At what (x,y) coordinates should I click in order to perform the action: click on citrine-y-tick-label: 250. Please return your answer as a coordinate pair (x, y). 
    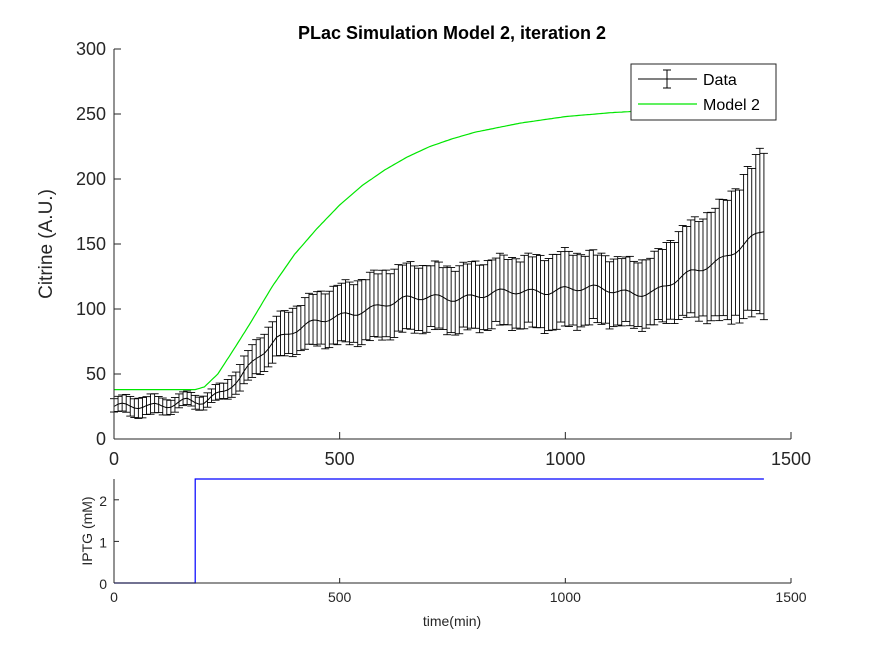
    Looking at the image, I should click on (91, 114).